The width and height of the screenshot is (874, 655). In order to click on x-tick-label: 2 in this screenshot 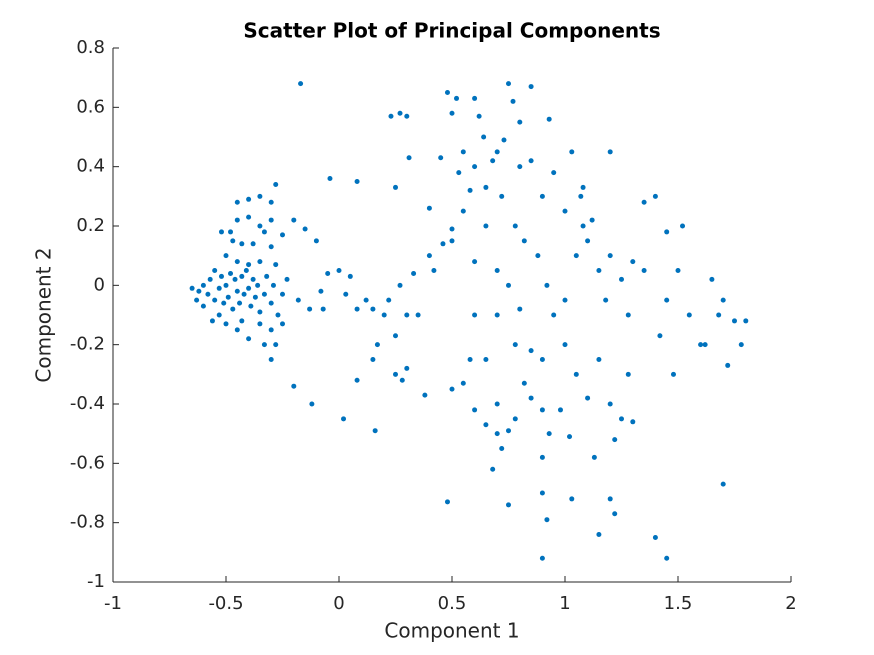, I will do `click(790, 603)`.